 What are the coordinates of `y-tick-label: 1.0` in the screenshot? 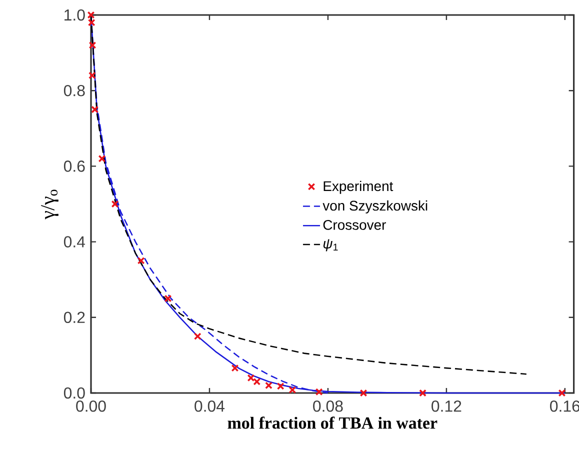 It's located at (74, 15).